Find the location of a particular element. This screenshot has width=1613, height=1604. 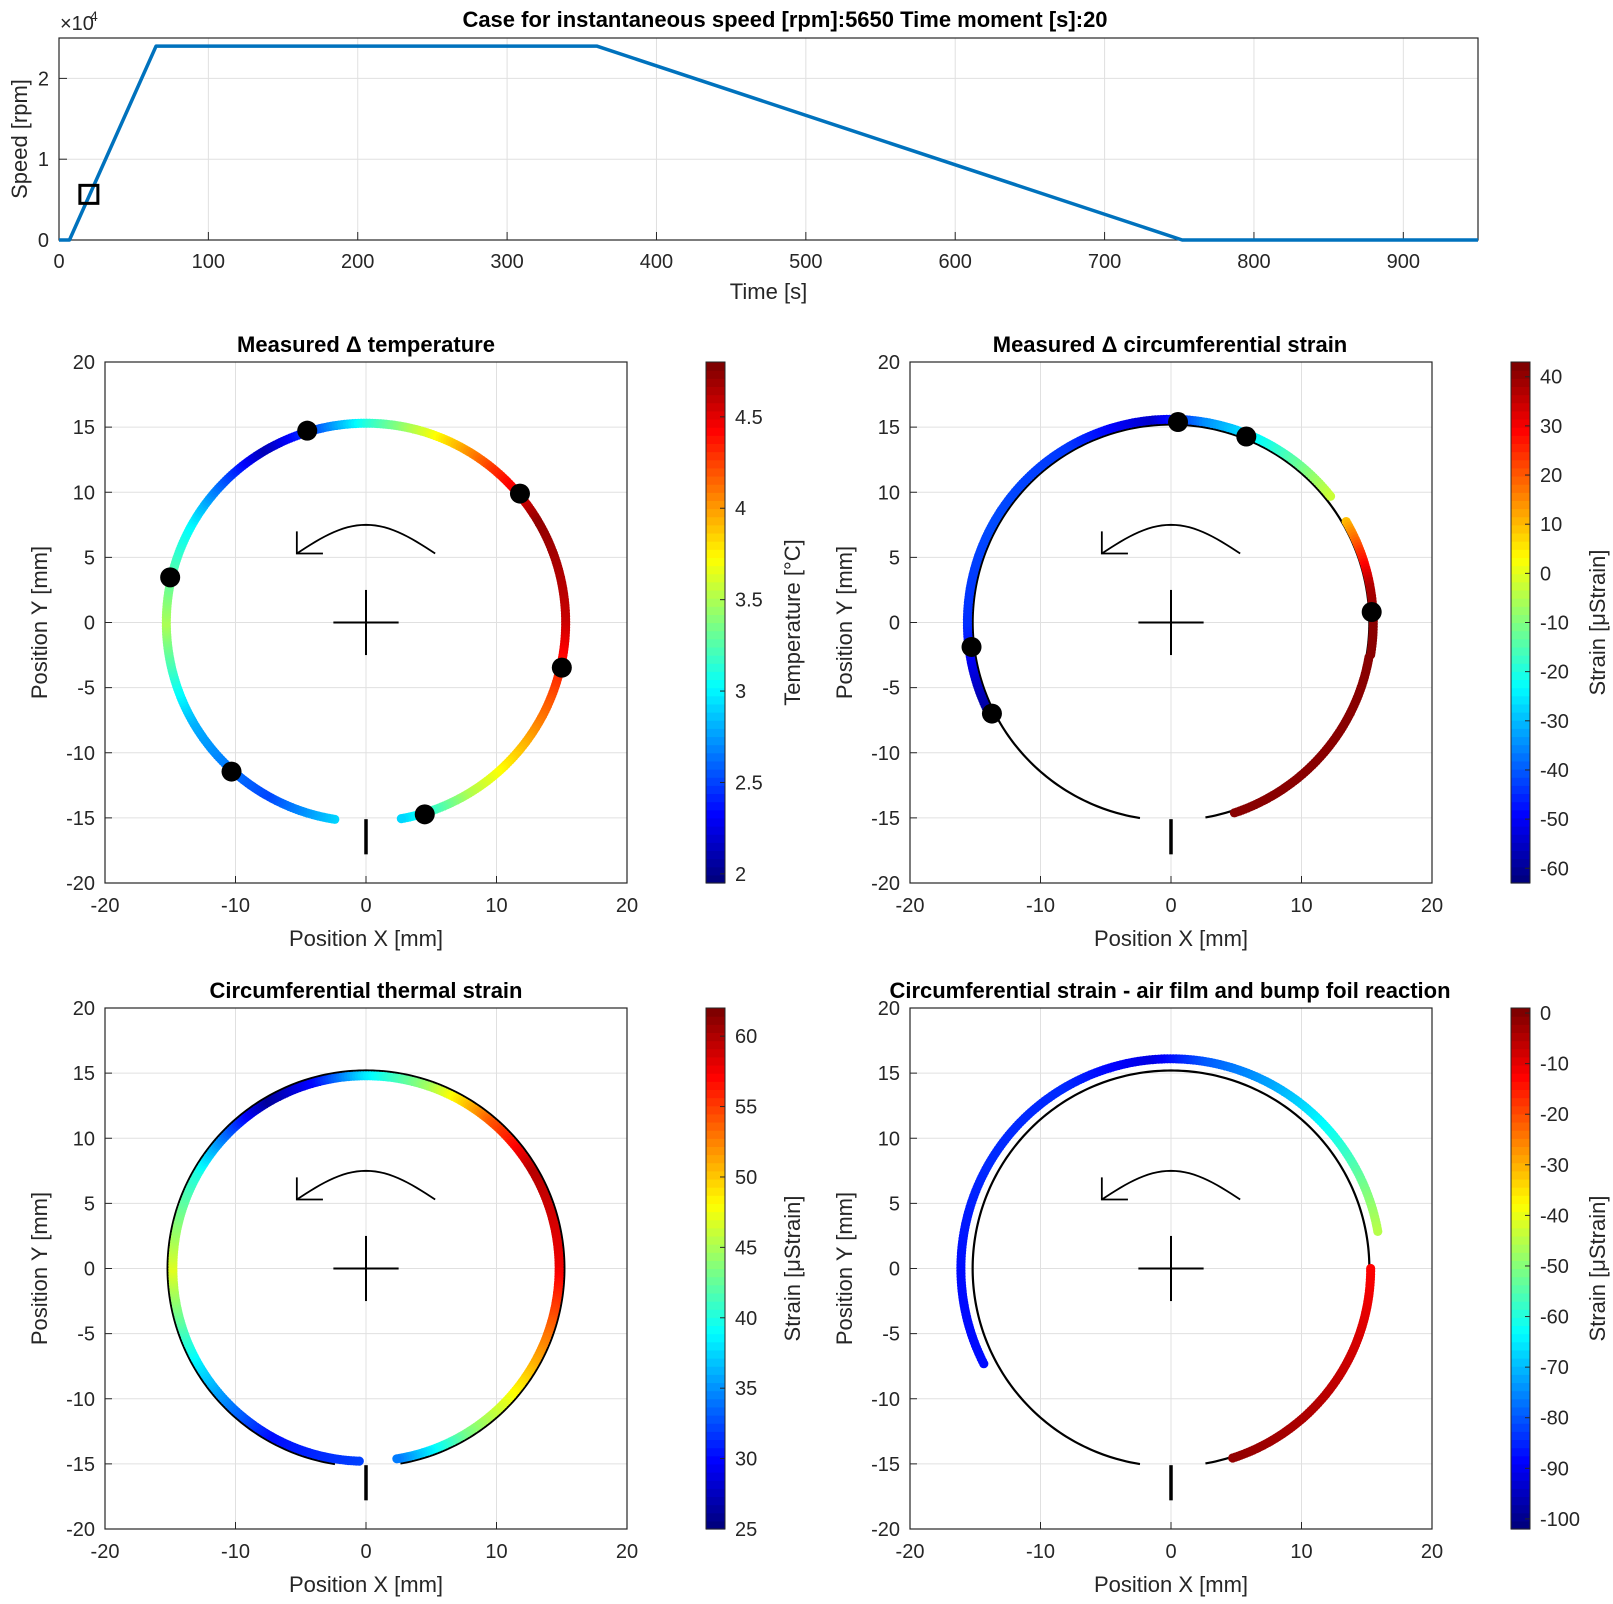

y-tick-label: -10 is located at coordinates (80, 754).